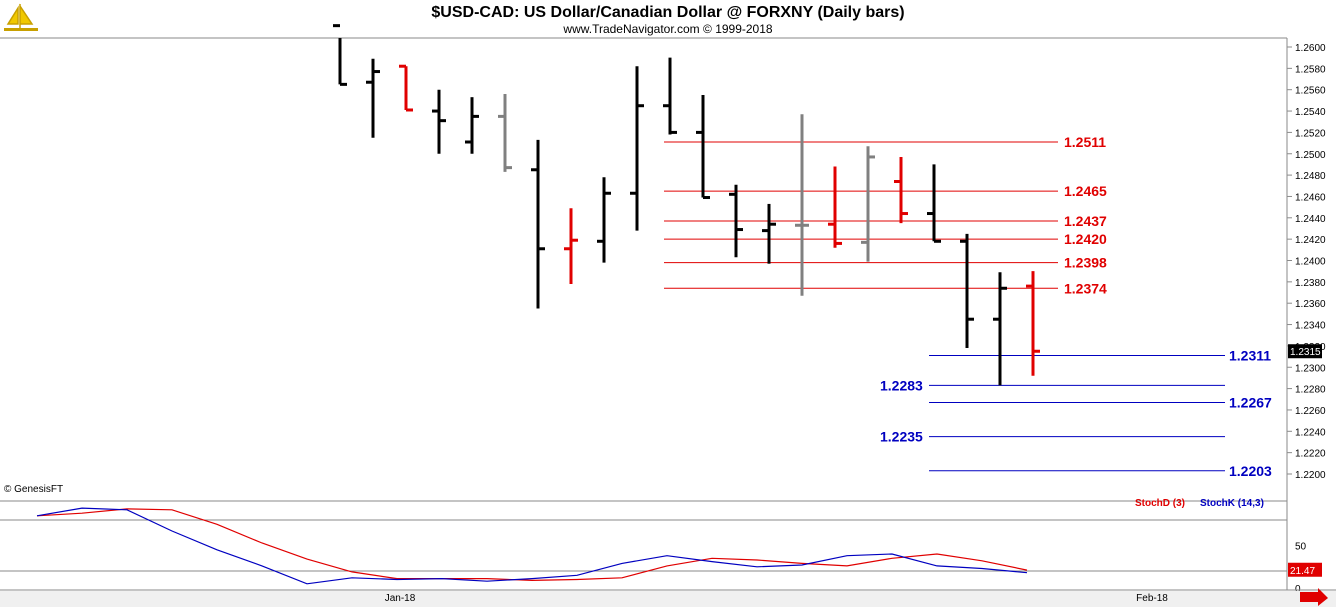 This screenshot has height=607, width=1336. What do you see at coordinates (901, 437) in the screenshot?
I see `support-label: 1.2235` at bounding box center [901, 437].